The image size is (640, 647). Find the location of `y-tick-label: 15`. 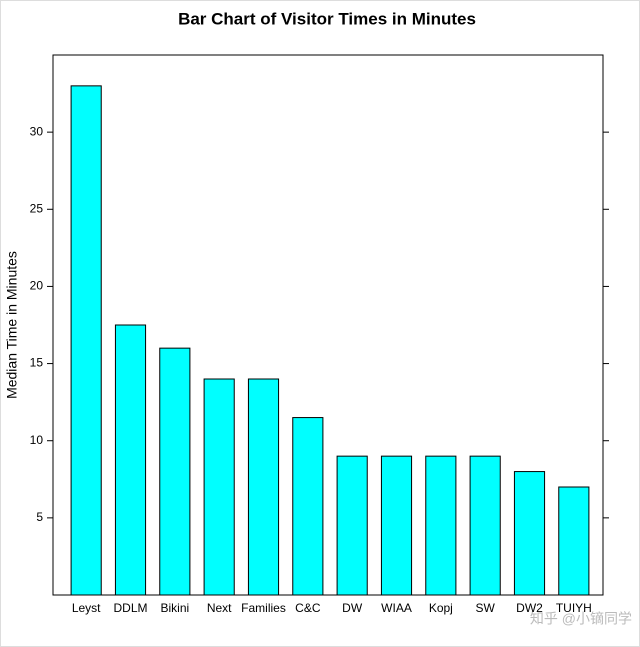

y-tick-label: 15 is located at coordinates (37, 363).